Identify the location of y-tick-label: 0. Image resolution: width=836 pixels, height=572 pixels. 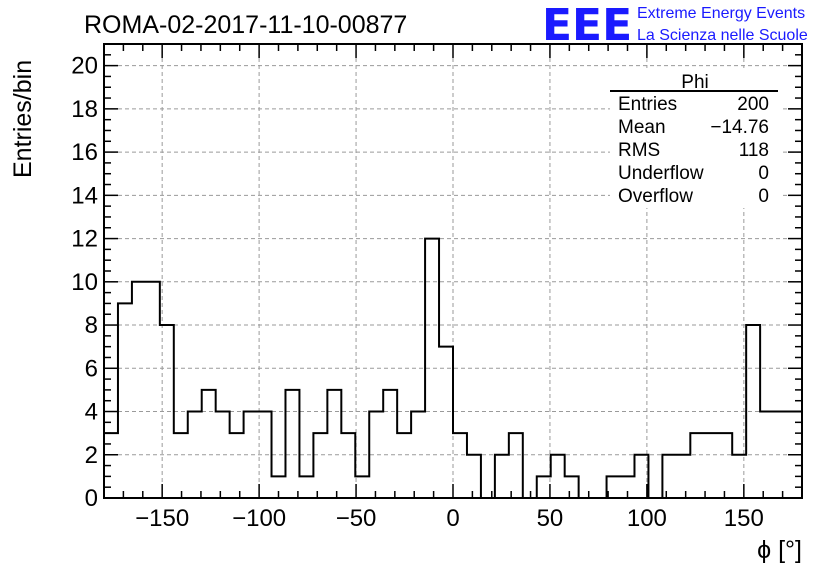
(91, 498).